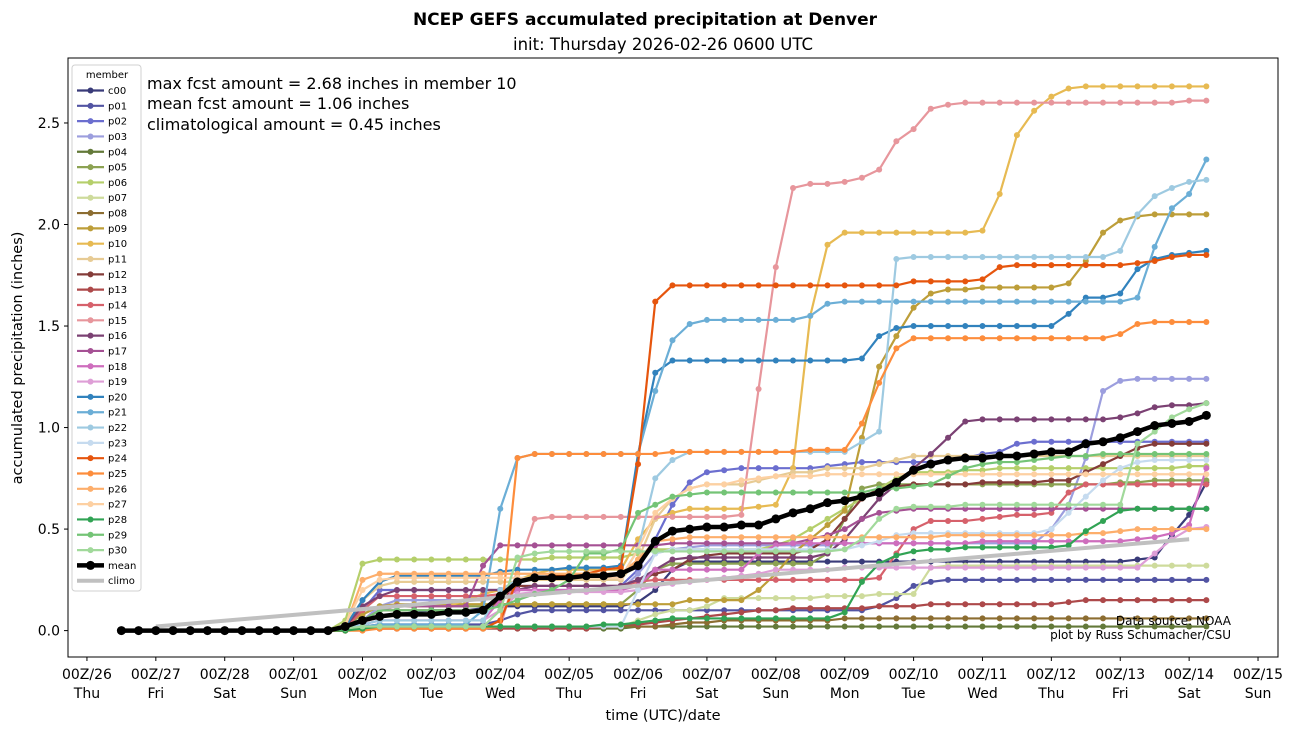 This screenshot has height=733, width=1296. What do you see at coordinates (117, 198) in the screenshot?
I see `legend-label: p07` at bounding box center [117, 198].